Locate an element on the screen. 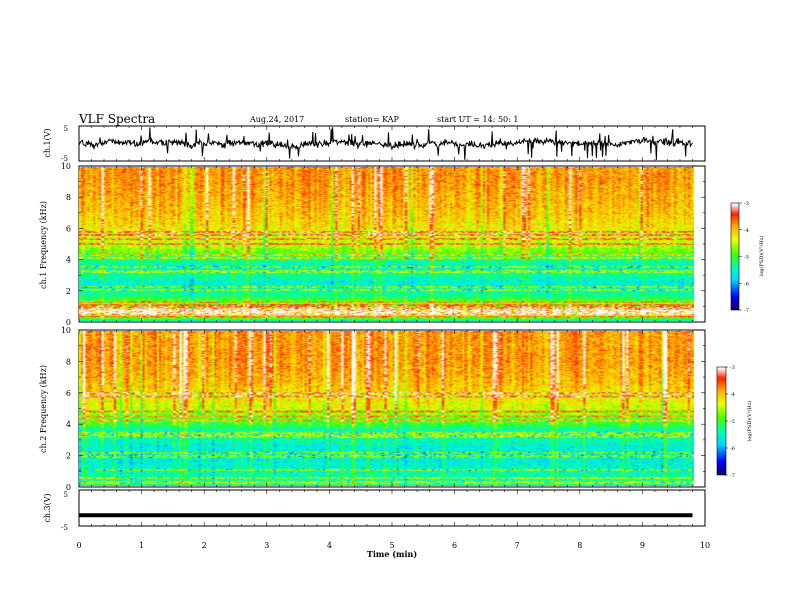  time-tick-label: 5 is located at coordinates (391, 545).